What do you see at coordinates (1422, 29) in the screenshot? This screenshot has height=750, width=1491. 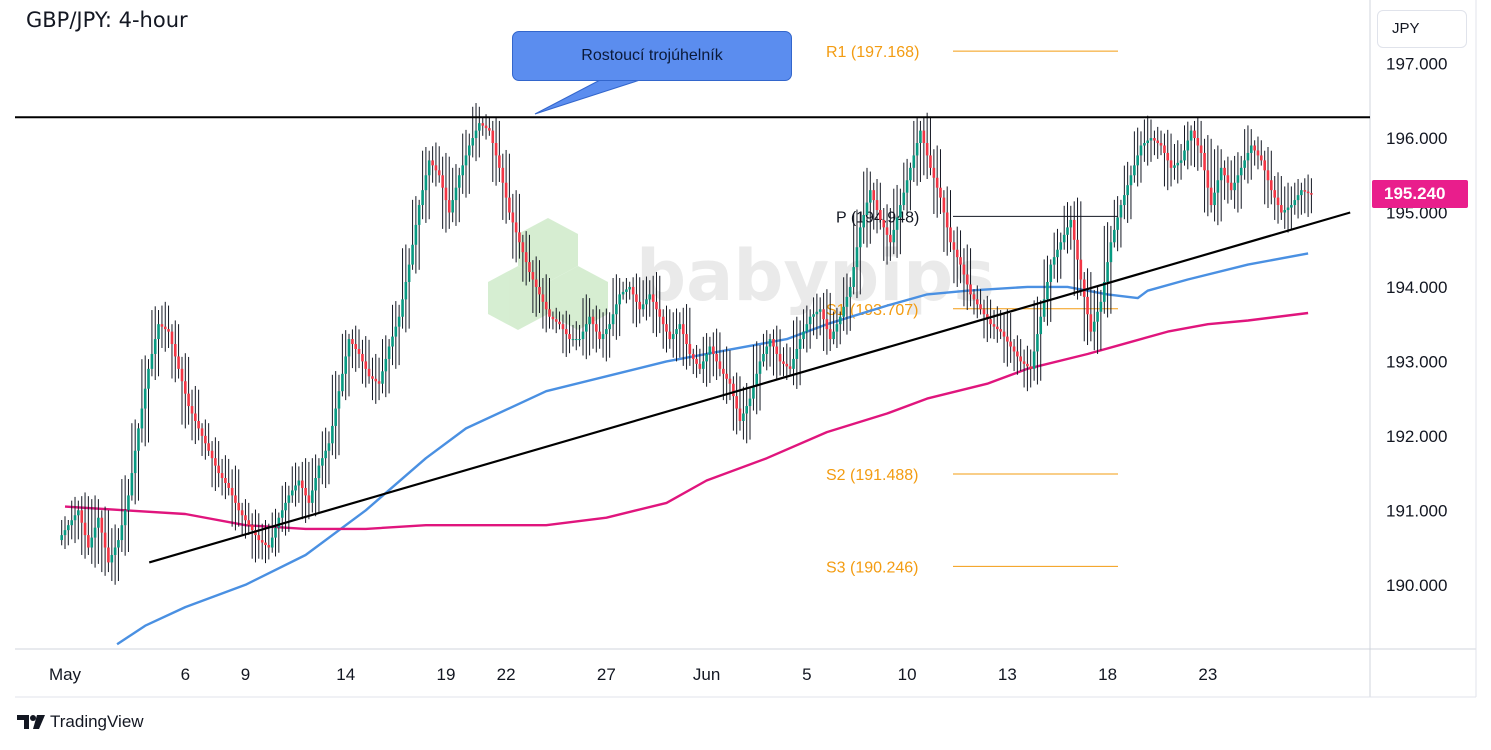 I see `currency-label: JPY` at bounding box center [1422, 29].